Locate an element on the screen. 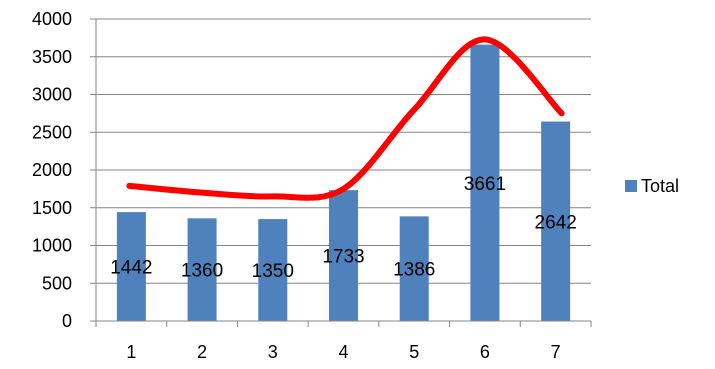 Image resolution: width=715 pixels, height=369 pixels. x-tick-label: 1 is located at coordinates (131, 352).